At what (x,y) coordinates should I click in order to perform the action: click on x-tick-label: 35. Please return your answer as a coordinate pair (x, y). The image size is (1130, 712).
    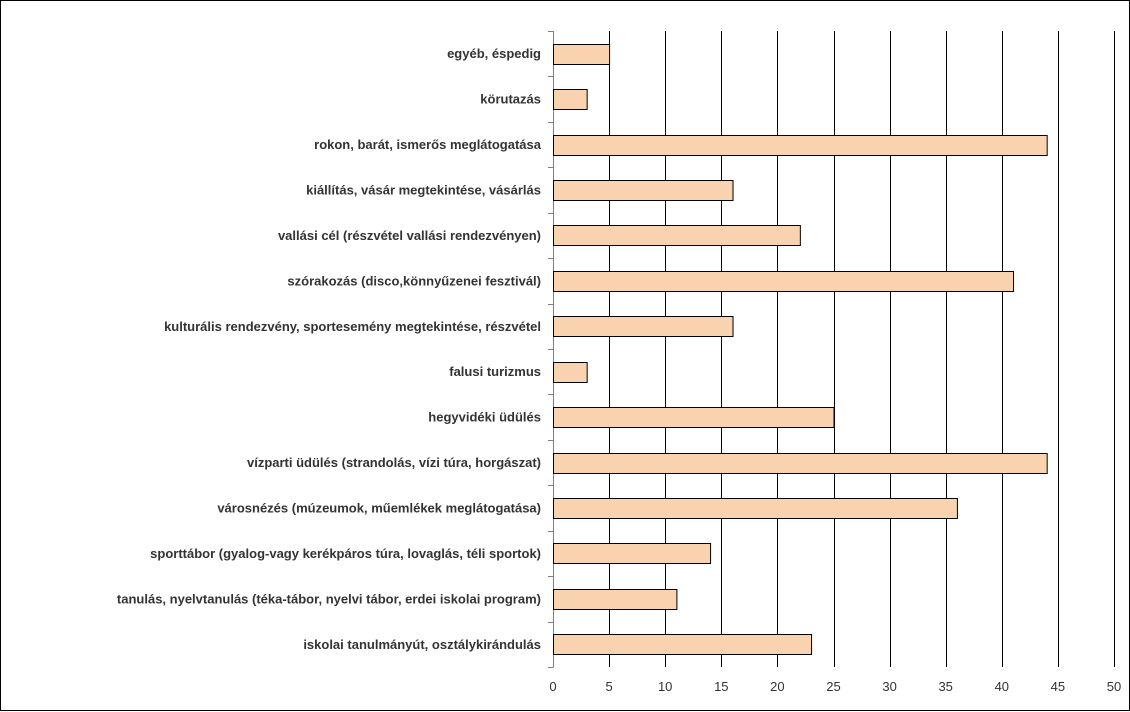
    Looking at the image, I should click on (945, 686).